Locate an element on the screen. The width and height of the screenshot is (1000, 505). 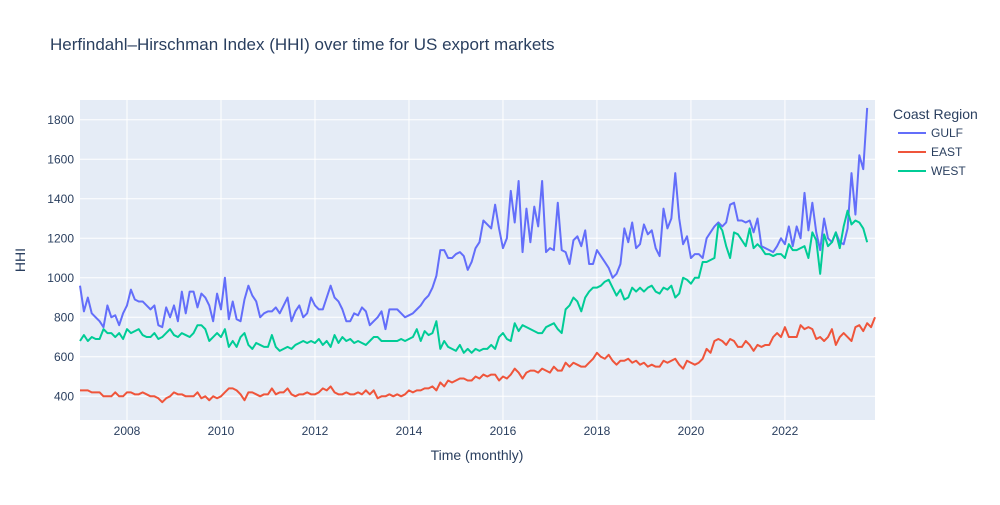
y-tick-label: 1800 is located at coordinates (60, 120).